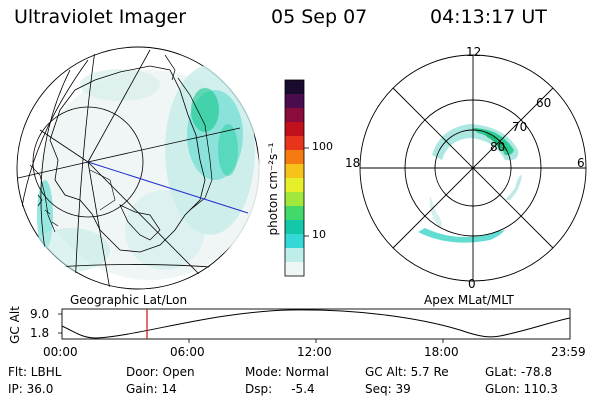  Describe the element at coordinates (544, 103) in the screenshot. I see `mlat-label-60: 60` at that location.